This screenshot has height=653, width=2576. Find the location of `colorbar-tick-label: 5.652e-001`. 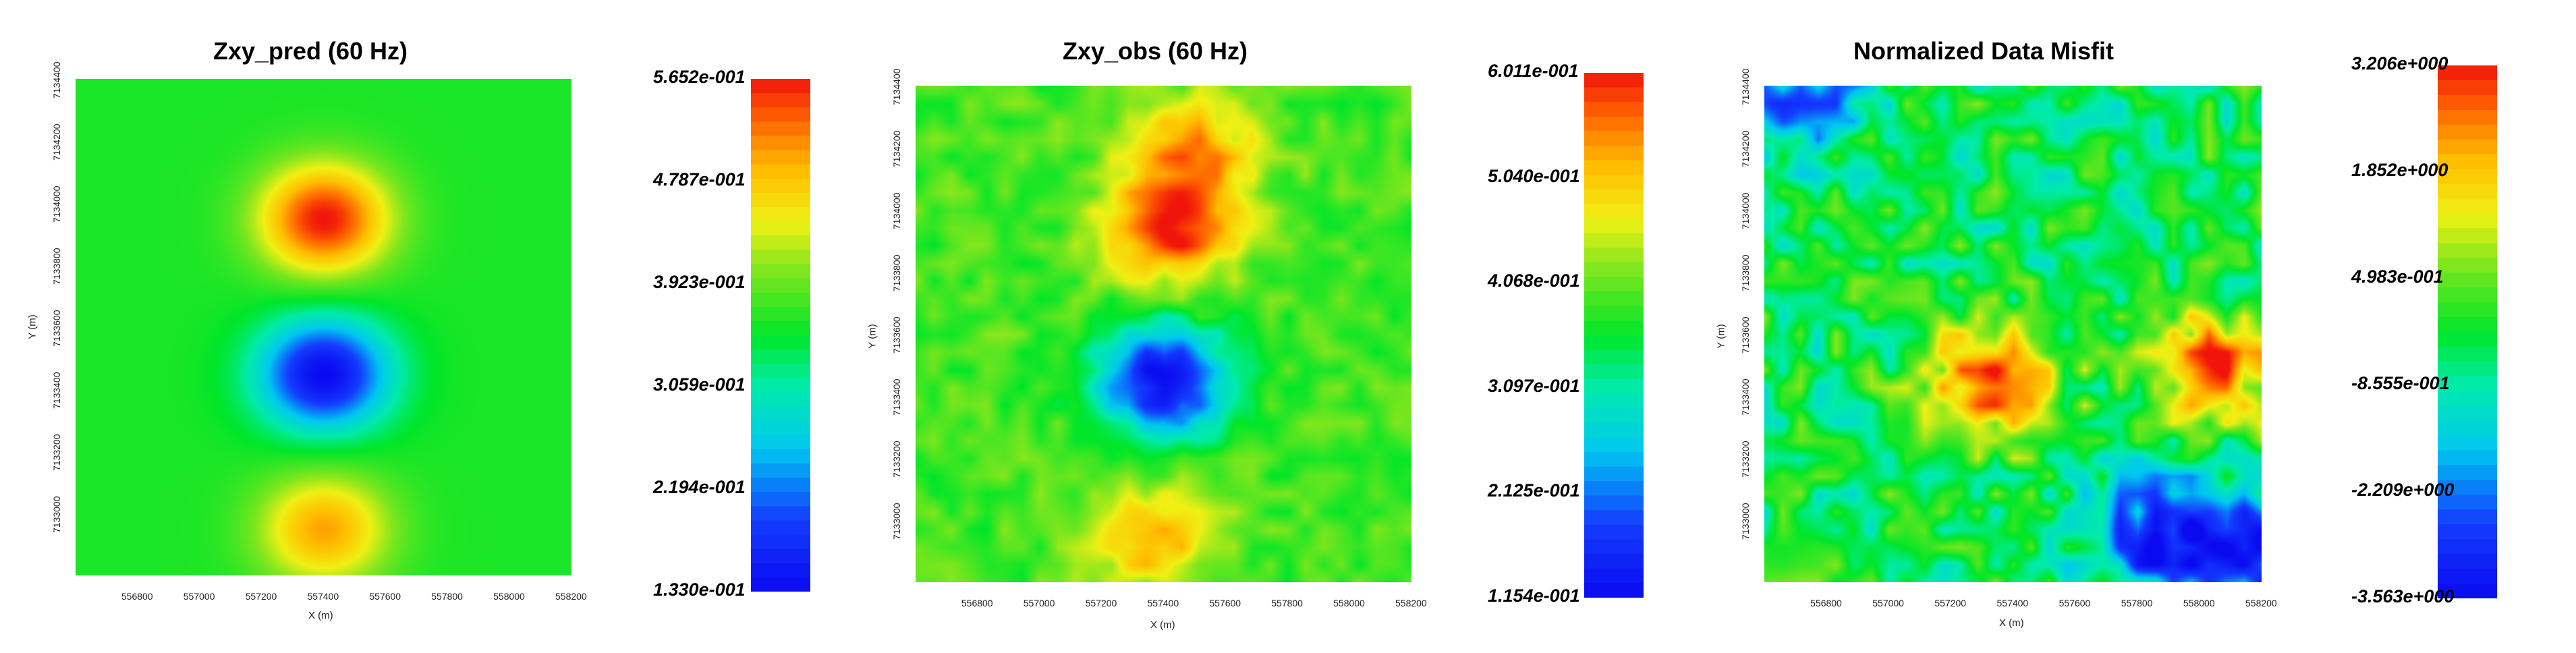

colorbar-tick-label: 5.652e-001 is located at coordinates (699, 77).